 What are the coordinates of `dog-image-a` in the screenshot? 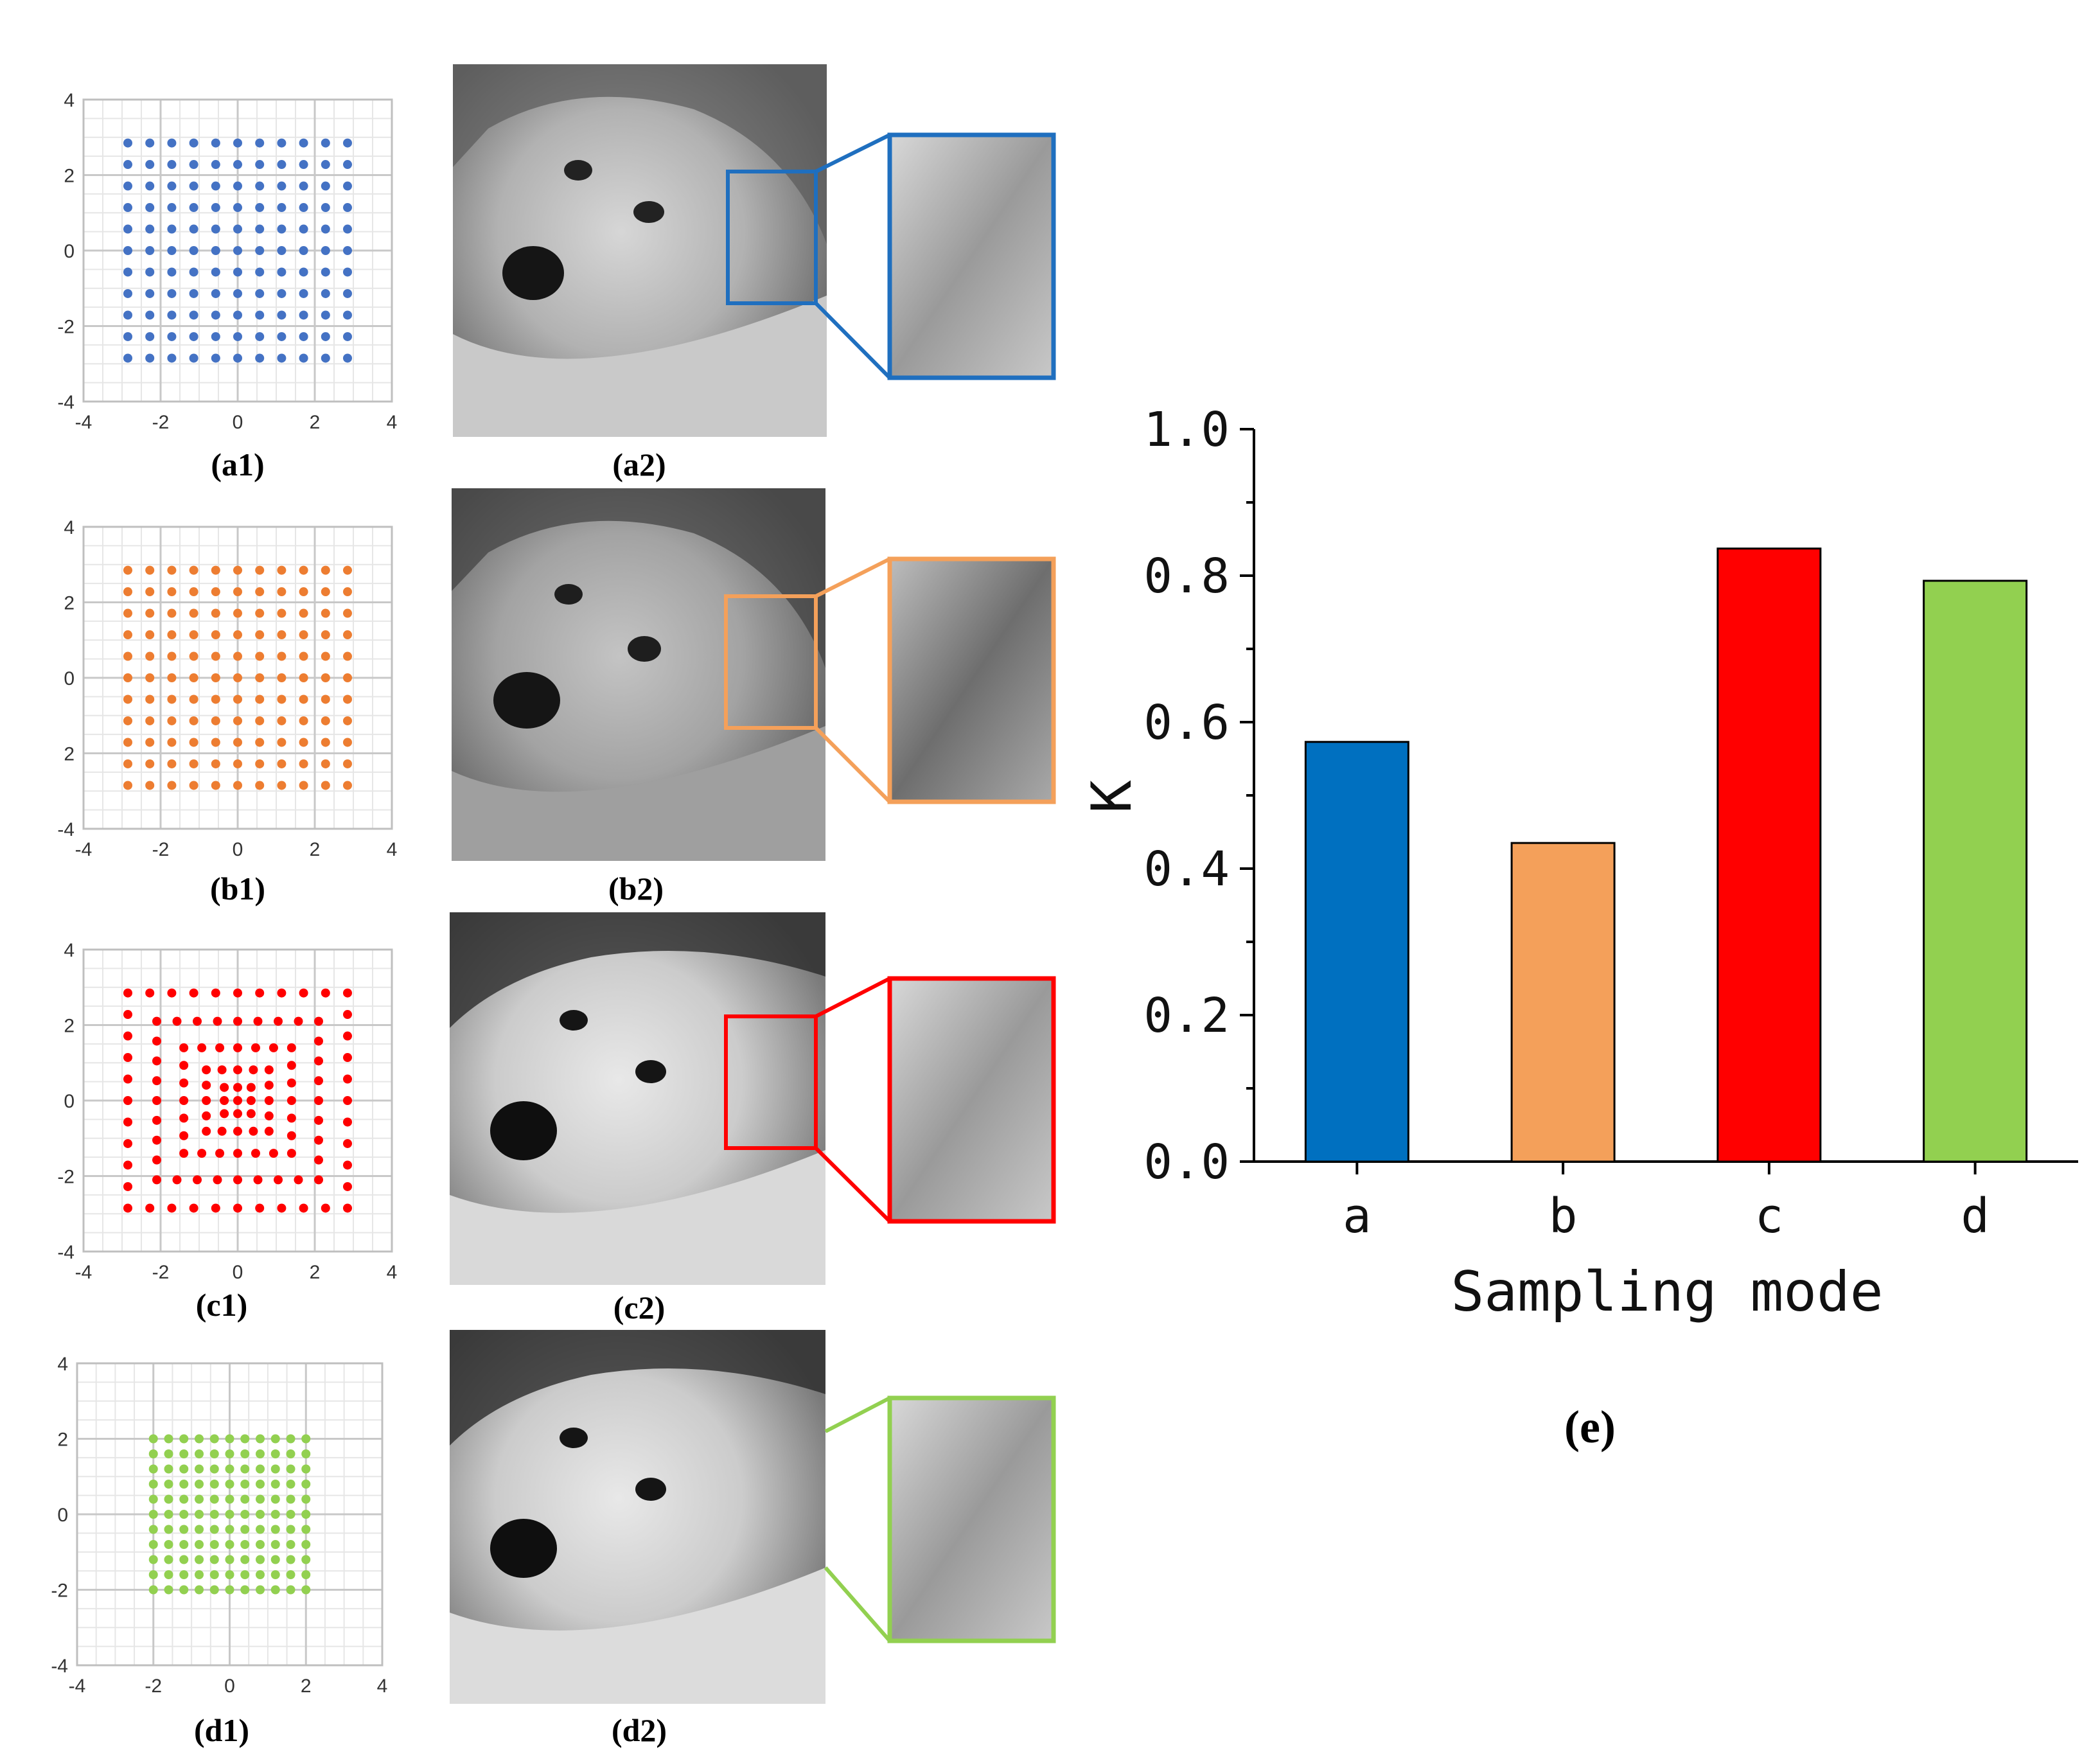 It's located at (640, 250).